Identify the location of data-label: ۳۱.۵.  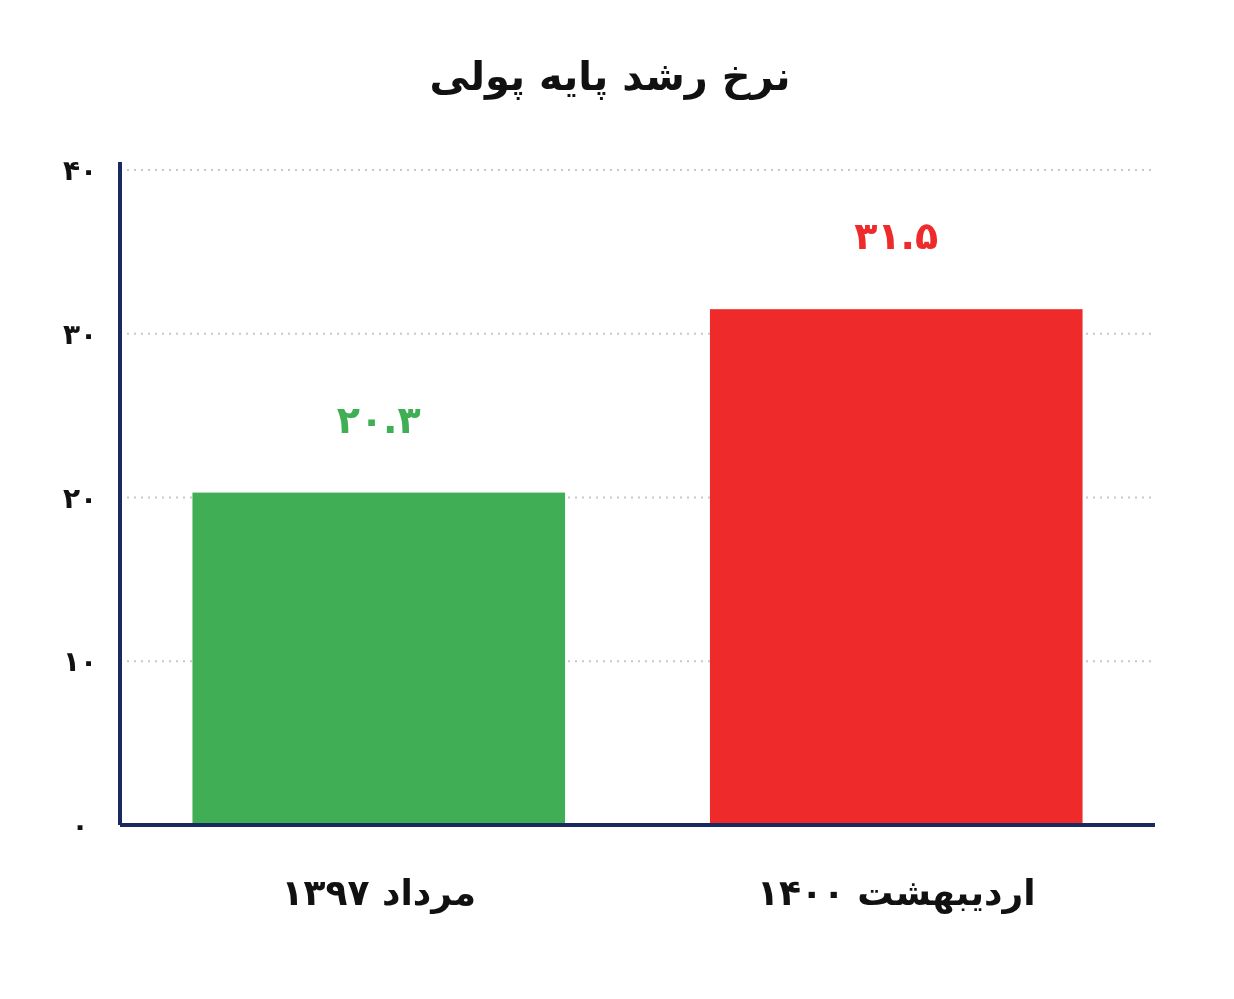
(896, 236).